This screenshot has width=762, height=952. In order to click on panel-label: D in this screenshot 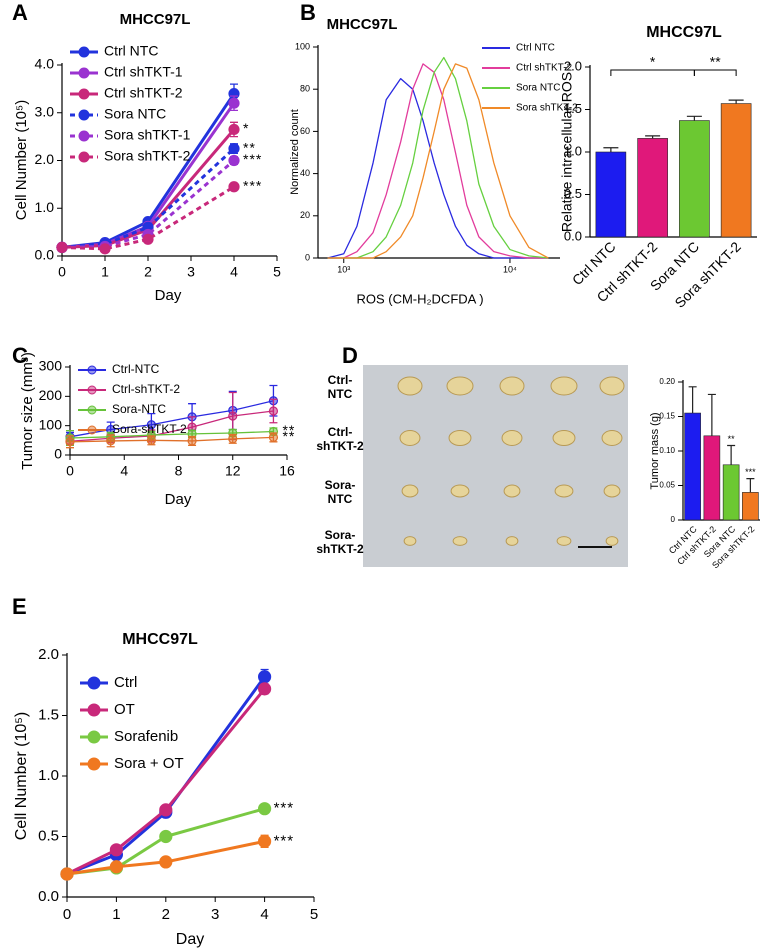, I will do `click(350, 355)`.